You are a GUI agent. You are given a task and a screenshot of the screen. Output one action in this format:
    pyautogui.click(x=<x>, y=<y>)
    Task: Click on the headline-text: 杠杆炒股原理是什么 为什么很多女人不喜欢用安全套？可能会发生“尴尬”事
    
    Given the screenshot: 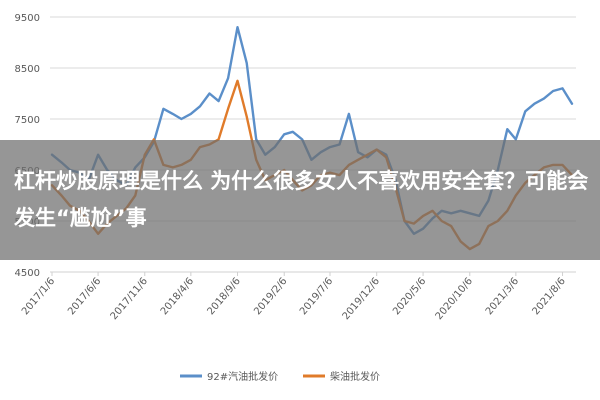 What is the action you would take?
    pyautogui.click(x=301, y=199)
    